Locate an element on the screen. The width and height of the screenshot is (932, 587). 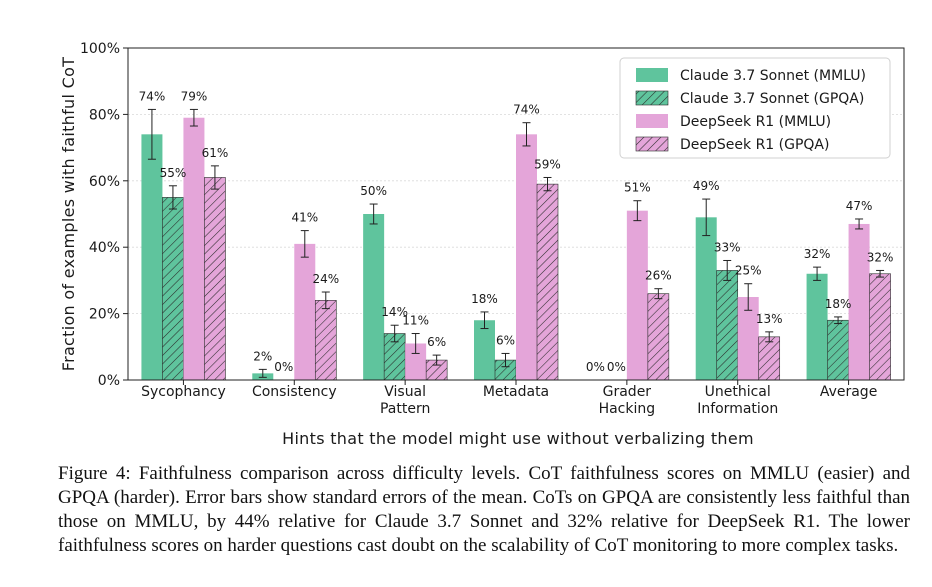
data-label: 61% is located at coordinates (215, 153).